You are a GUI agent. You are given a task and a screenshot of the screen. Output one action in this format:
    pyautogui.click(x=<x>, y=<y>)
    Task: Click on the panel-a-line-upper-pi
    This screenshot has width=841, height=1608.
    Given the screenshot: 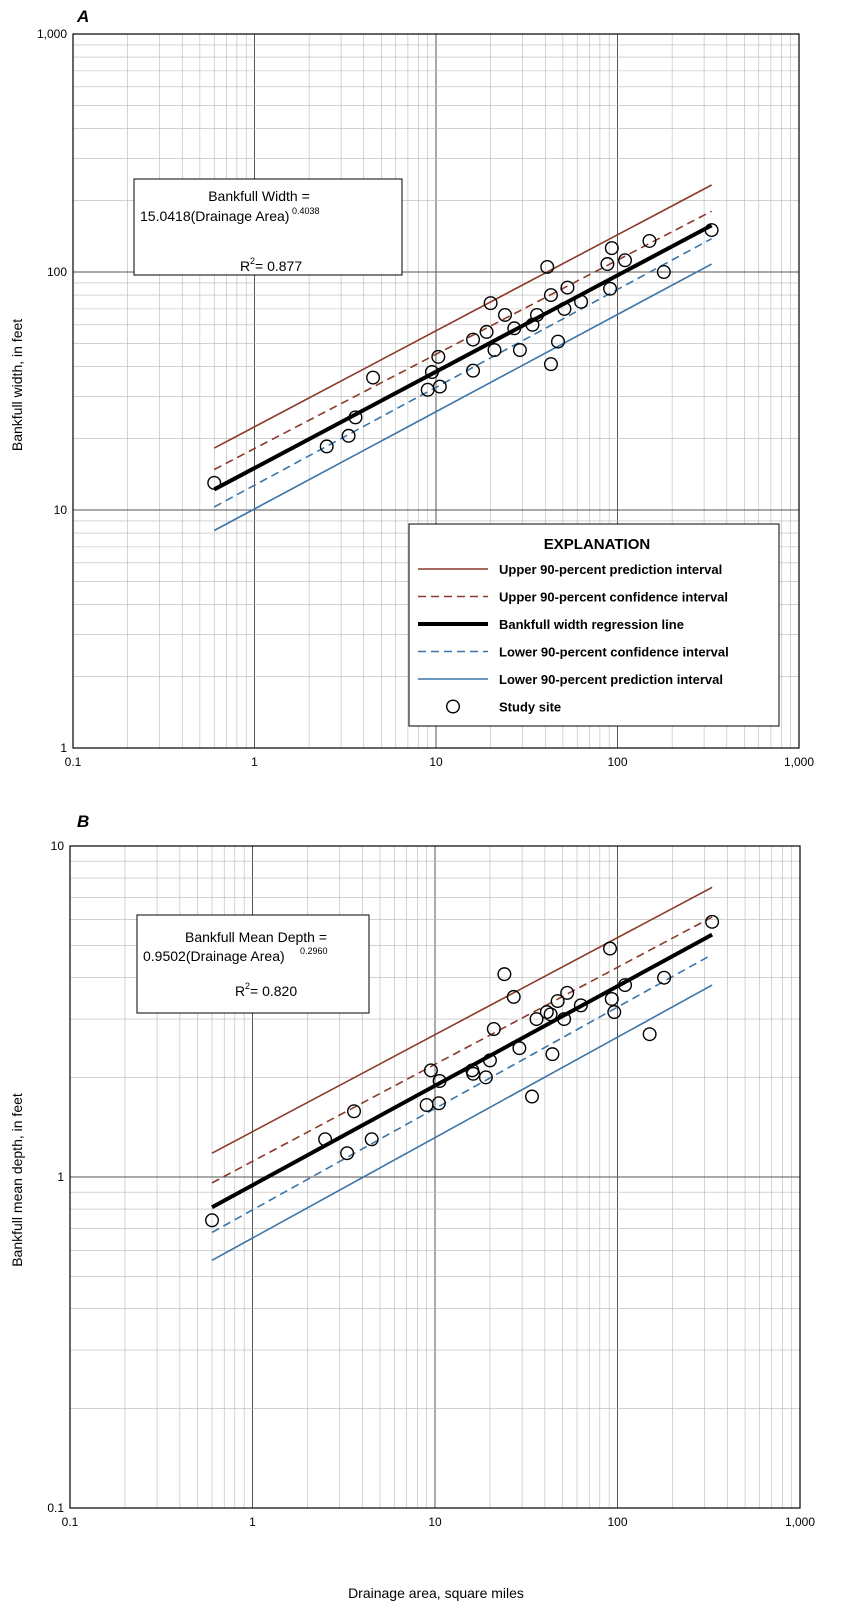 What is the action you would take?
    pyautogui.click(x=462, y=316)
    